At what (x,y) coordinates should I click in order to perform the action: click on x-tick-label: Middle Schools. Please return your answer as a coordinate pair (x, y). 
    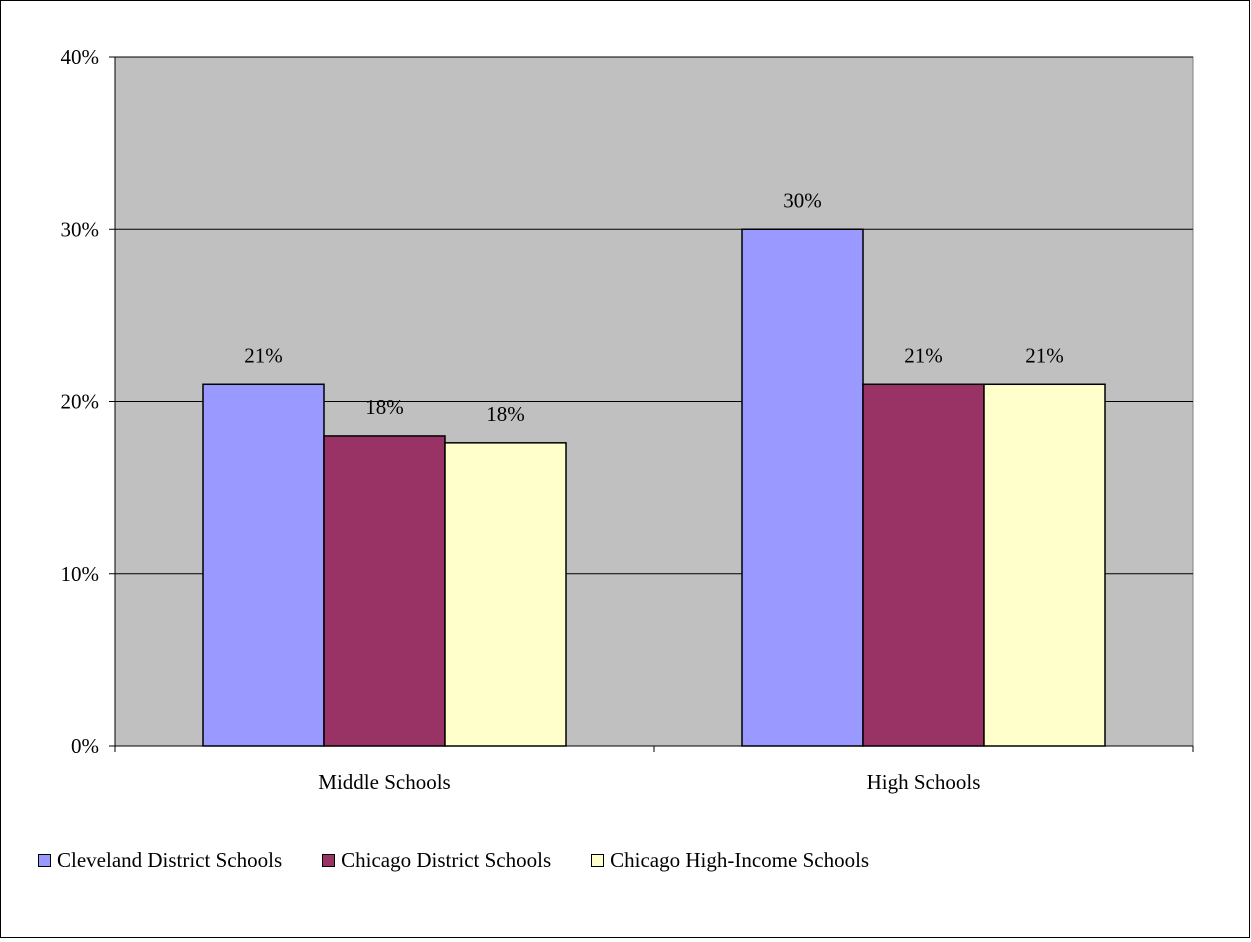
    Looking at the image, I should click on (384, 782).